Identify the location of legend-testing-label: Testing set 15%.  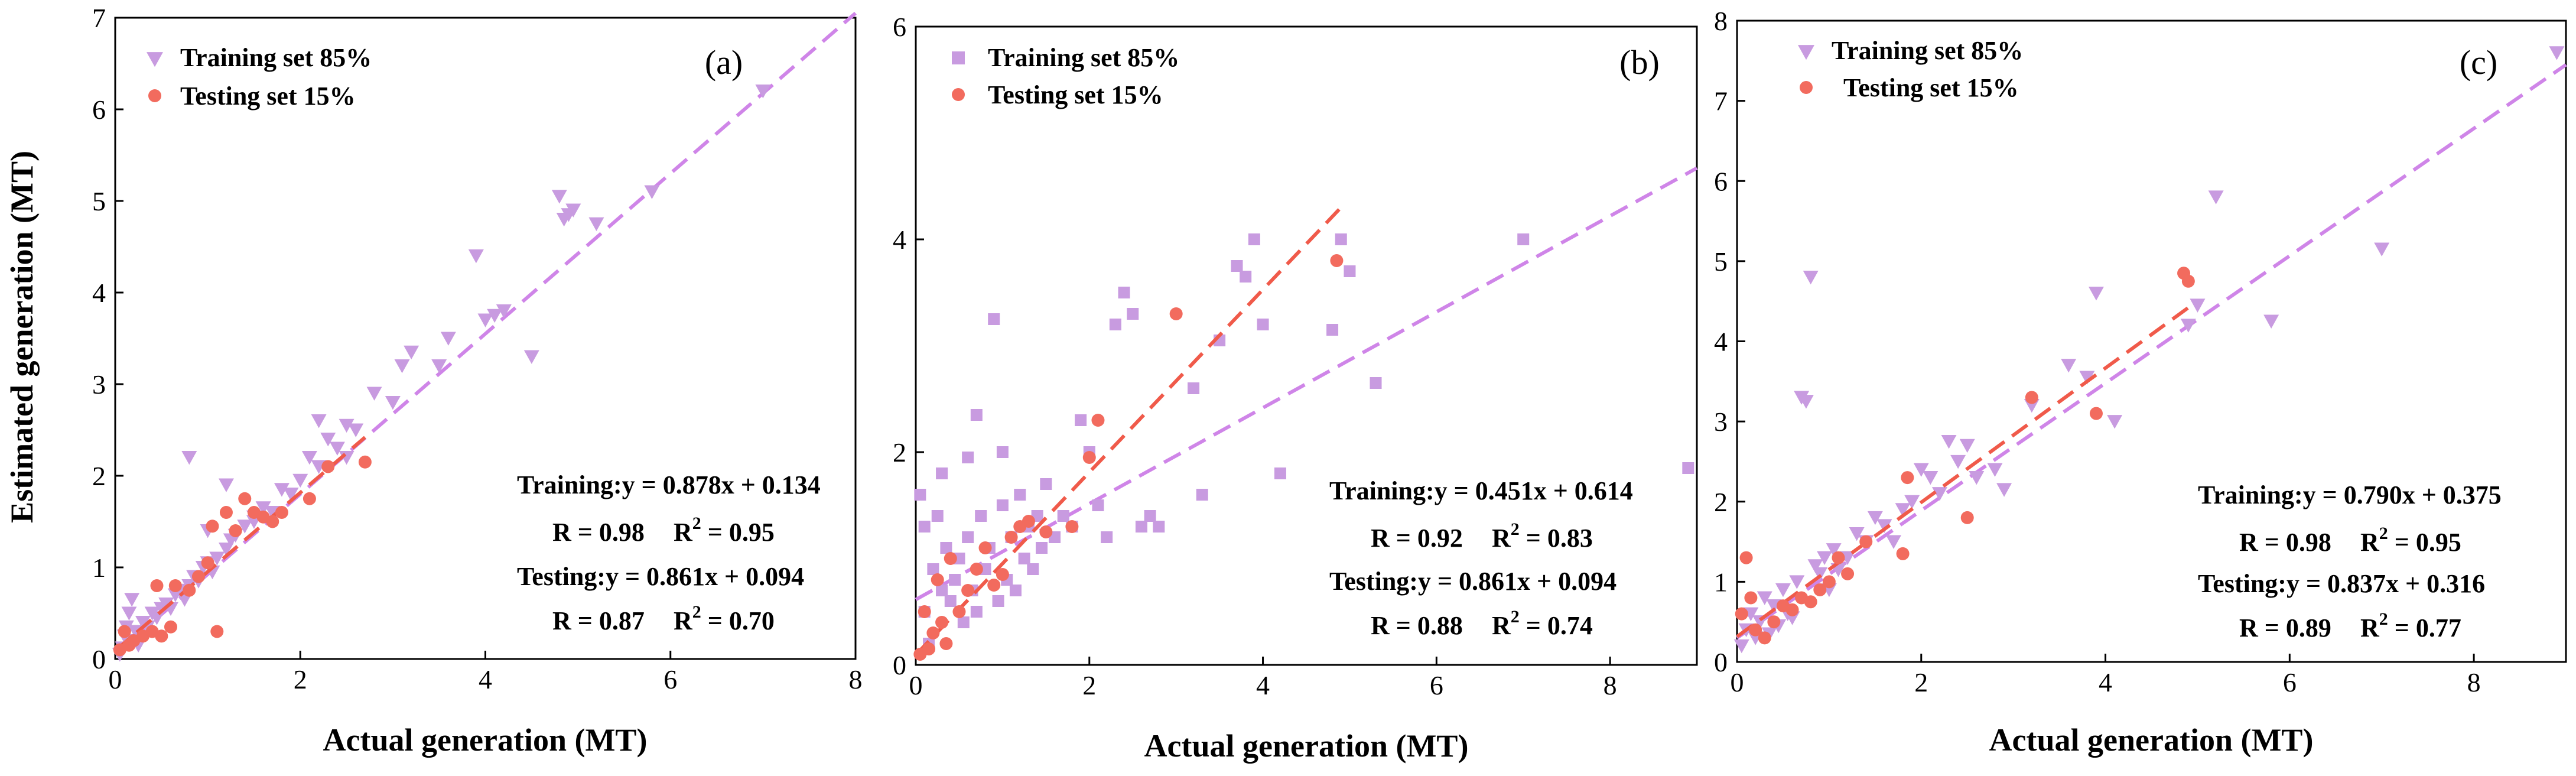
(1075, 94).